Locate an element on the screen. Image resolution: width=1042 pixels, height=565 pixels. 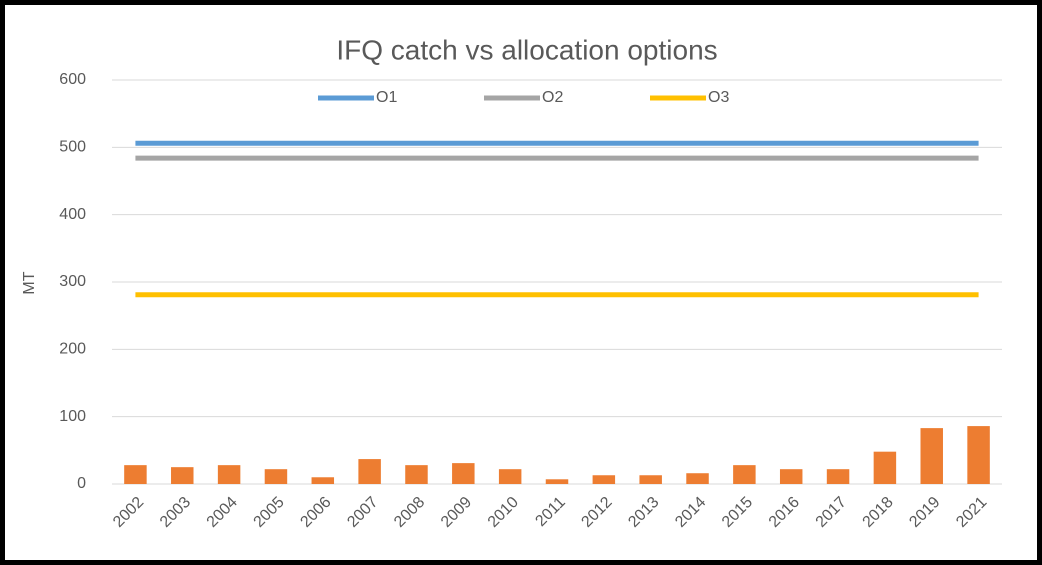
y-tick-label: 400 is located at coordinates (72, 214).